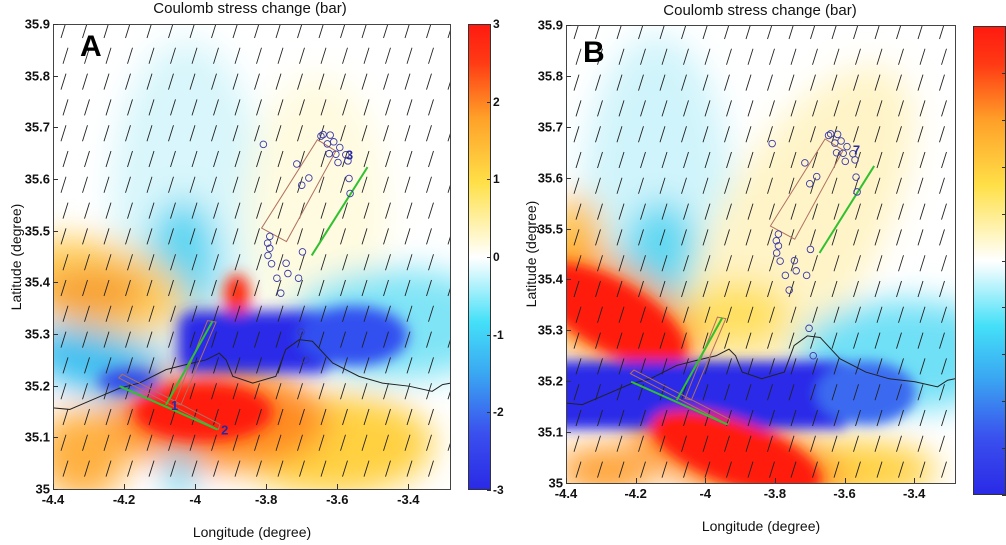 The image size is (1006, 545). Describe the element at coordinates (761, 526) in the screenshot. I see `x-axis-label: Longitude (degree)` at that location.